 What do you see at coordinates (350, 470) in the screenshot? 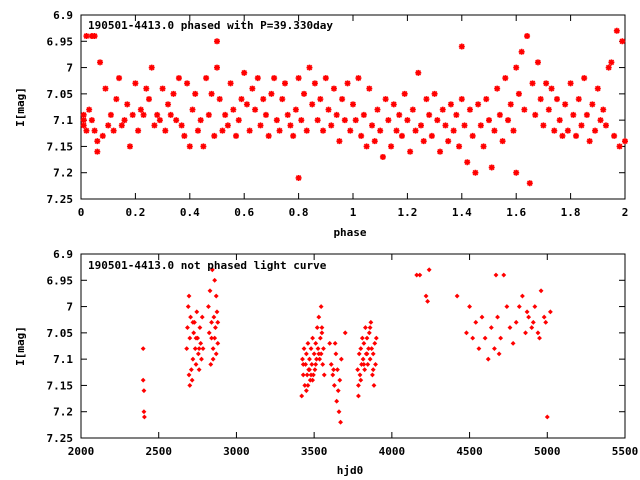
I see `unphased-plot-xlabel: hjd0` at bounding box center [350, 470].